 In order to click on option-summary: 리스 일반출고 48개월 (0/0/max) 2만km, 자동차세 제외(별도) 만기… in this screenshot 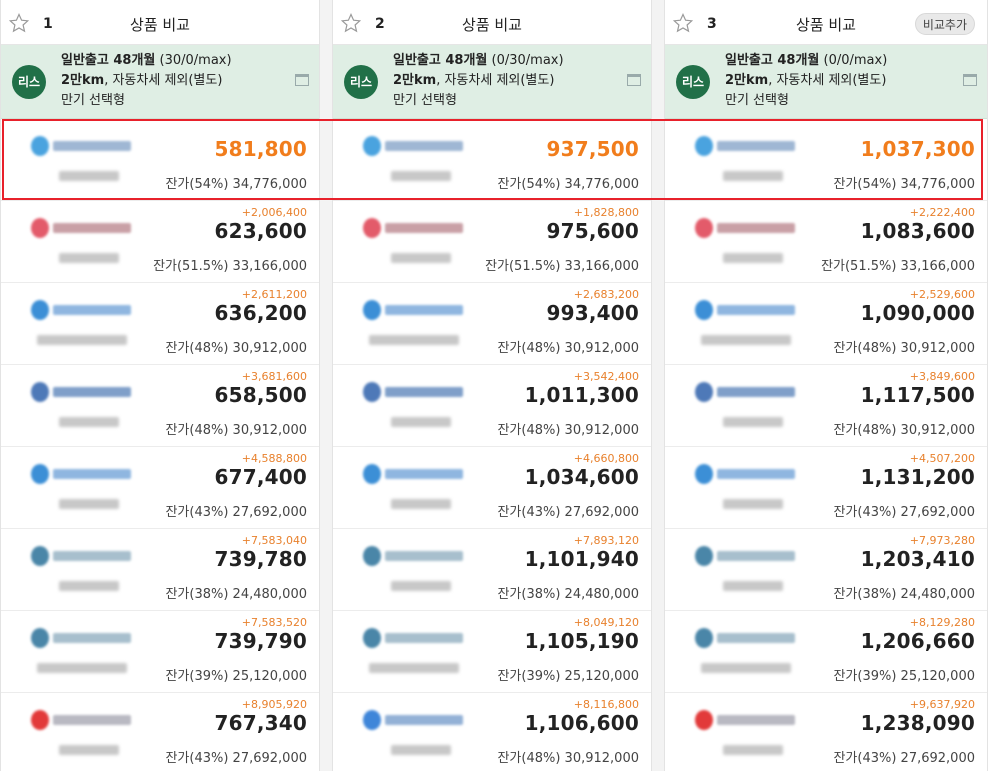, I will do `click(826, 82)`.